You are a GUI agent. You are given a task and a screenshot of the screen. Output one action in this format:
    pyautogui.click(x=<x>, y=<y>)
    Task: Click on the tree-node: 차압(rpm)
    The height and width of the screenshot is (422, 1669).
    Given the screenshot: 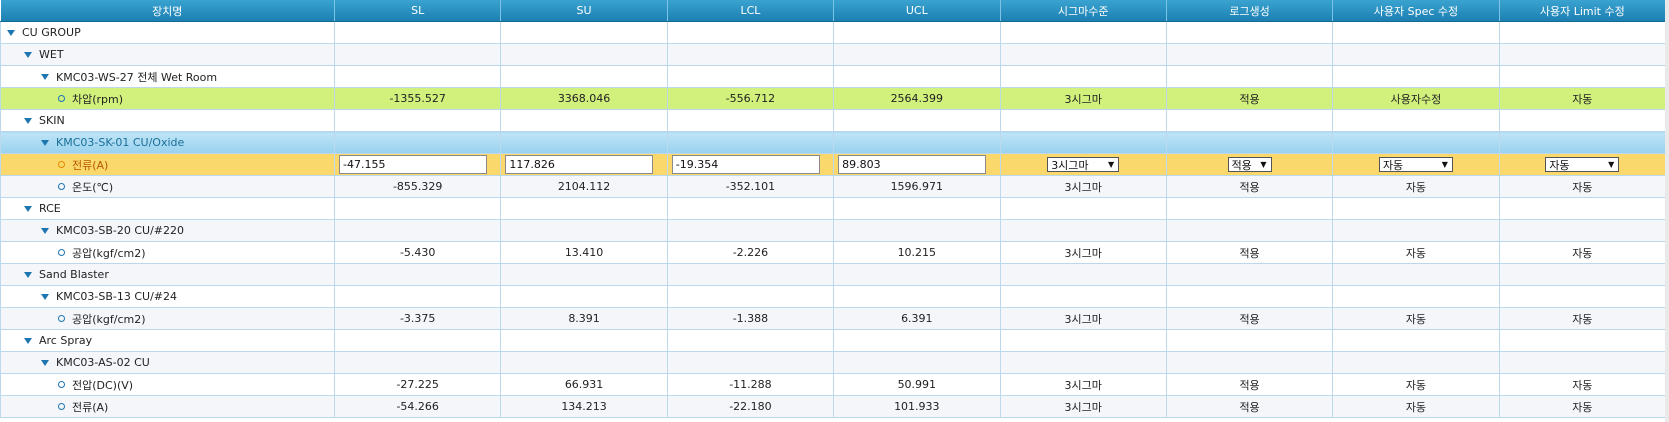 What is the action you would take?
    pyautogui.click(x=168, y=98)
    